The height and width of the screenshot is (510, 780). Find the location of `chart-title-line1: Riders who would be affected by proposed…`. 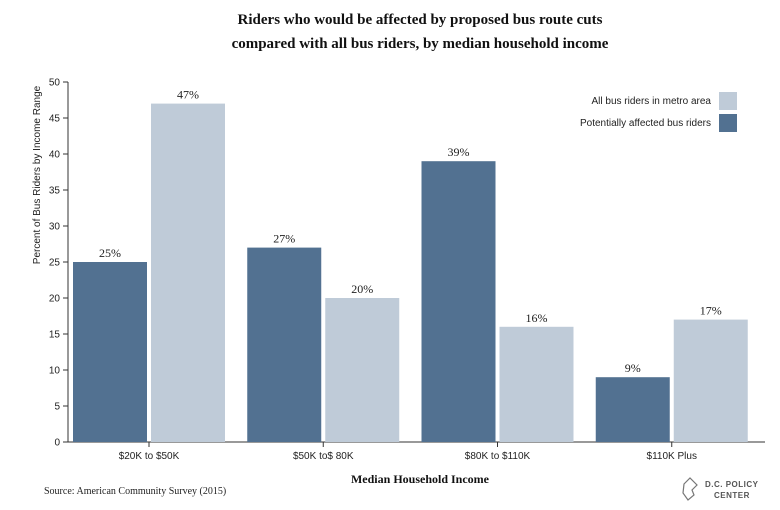

chart-title-line1: Riders who would be affected by proposed… is located at coordinates (420, 20).